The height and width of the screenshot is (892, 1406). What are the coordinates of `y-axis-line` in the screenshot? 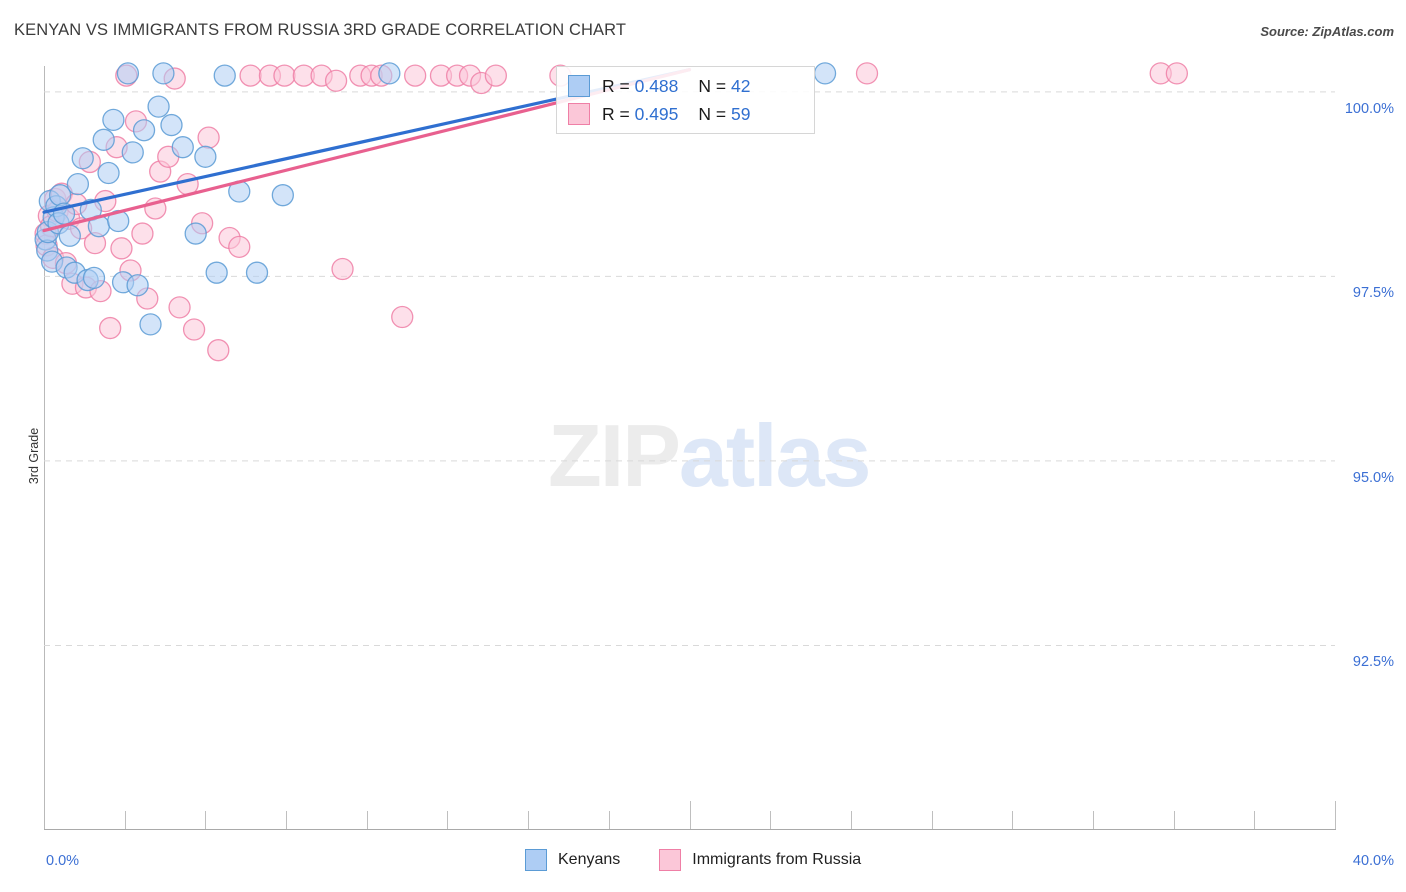 It's located at (44, 448).